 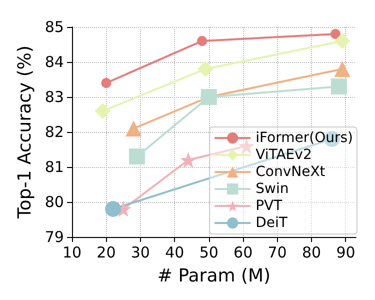 I want to click on y-tick-label: 84, so click(x=54, y=62).